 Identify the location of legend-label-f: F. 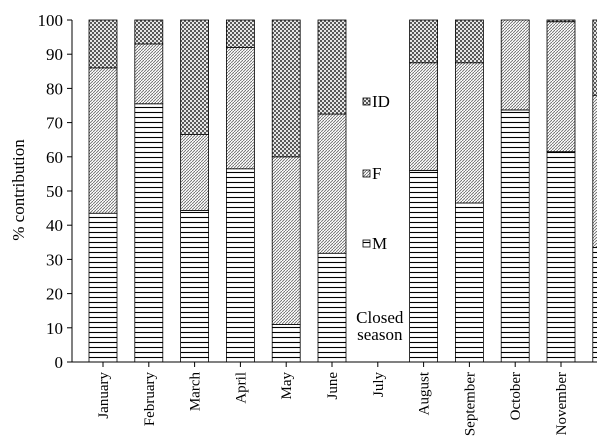
(376, 173).